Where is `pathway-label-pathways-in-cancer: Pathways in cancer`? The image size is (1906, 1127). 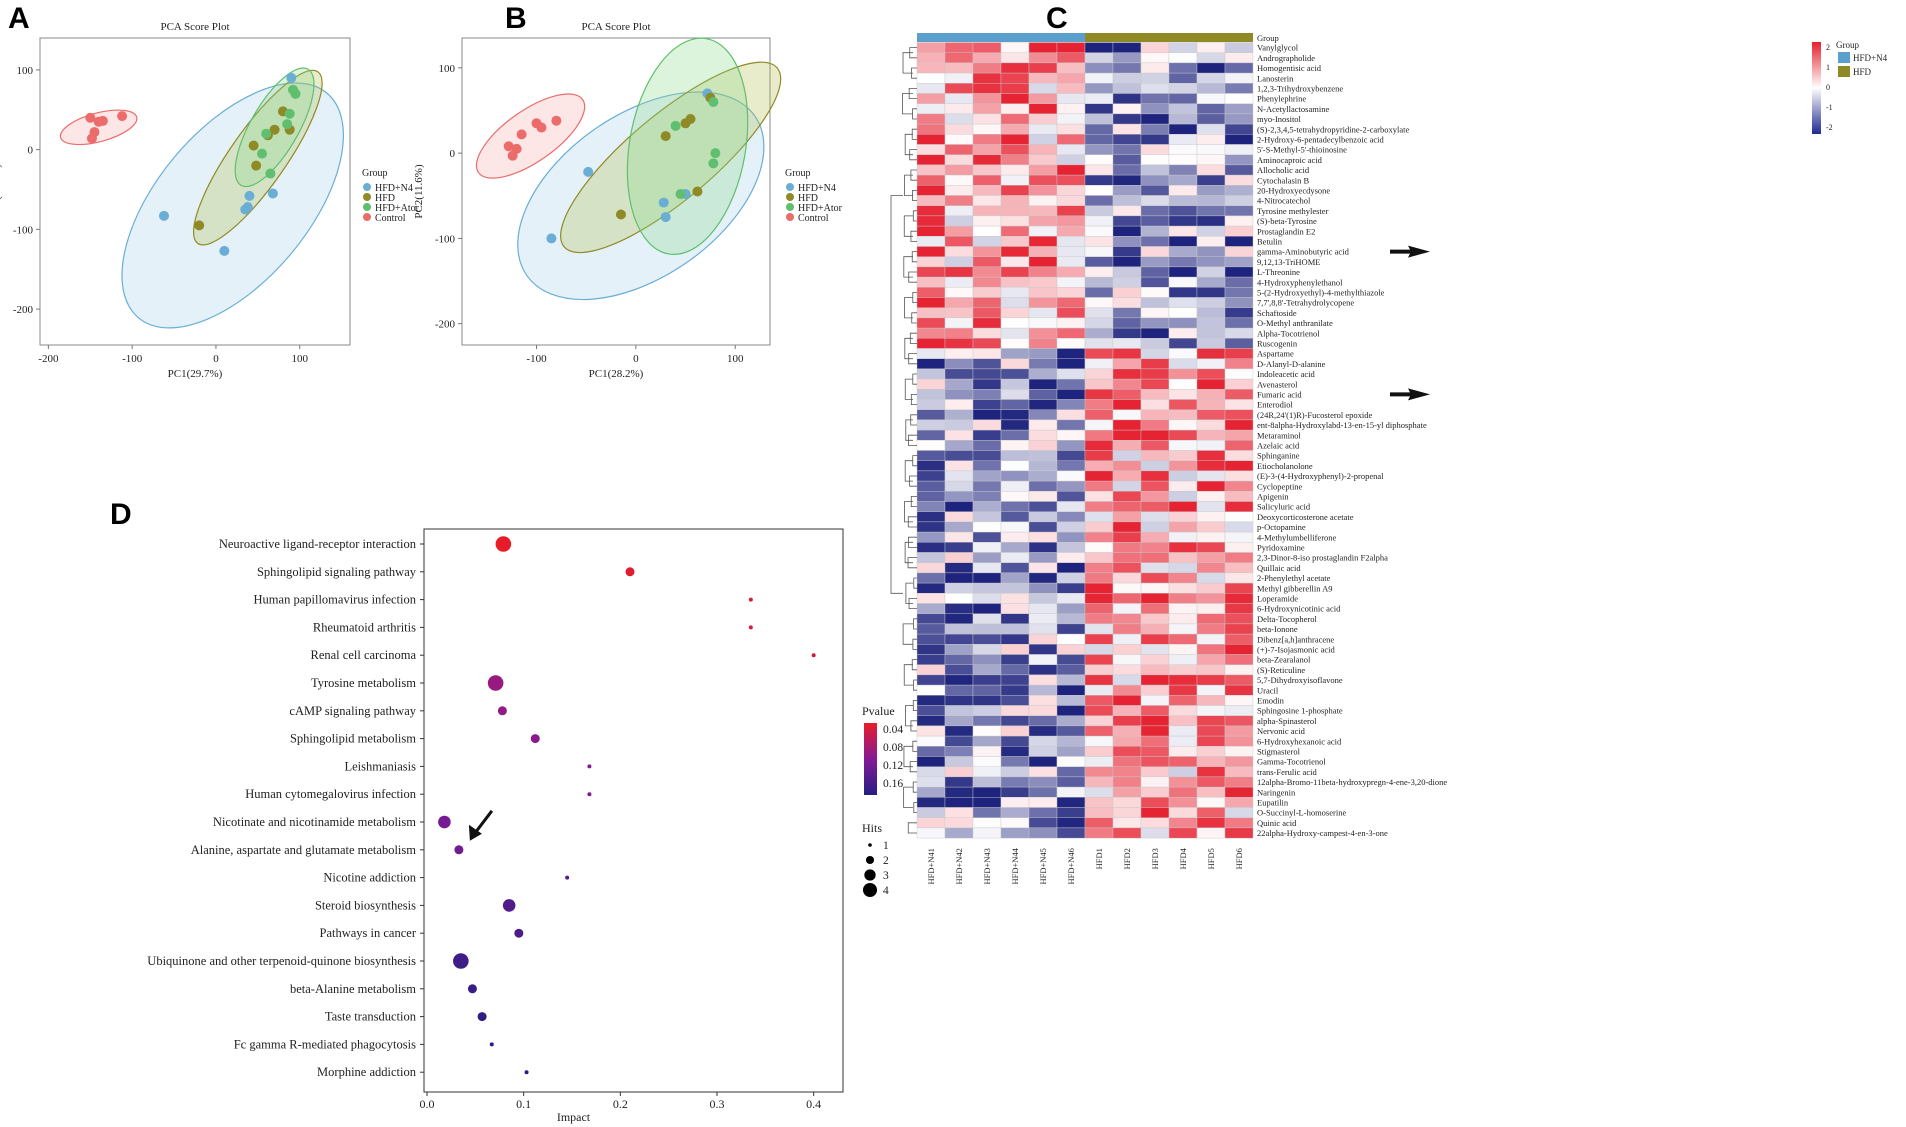
pathway-label-pathways-in-cancer: Pathways in cancer is located at coordinates (368, 933).